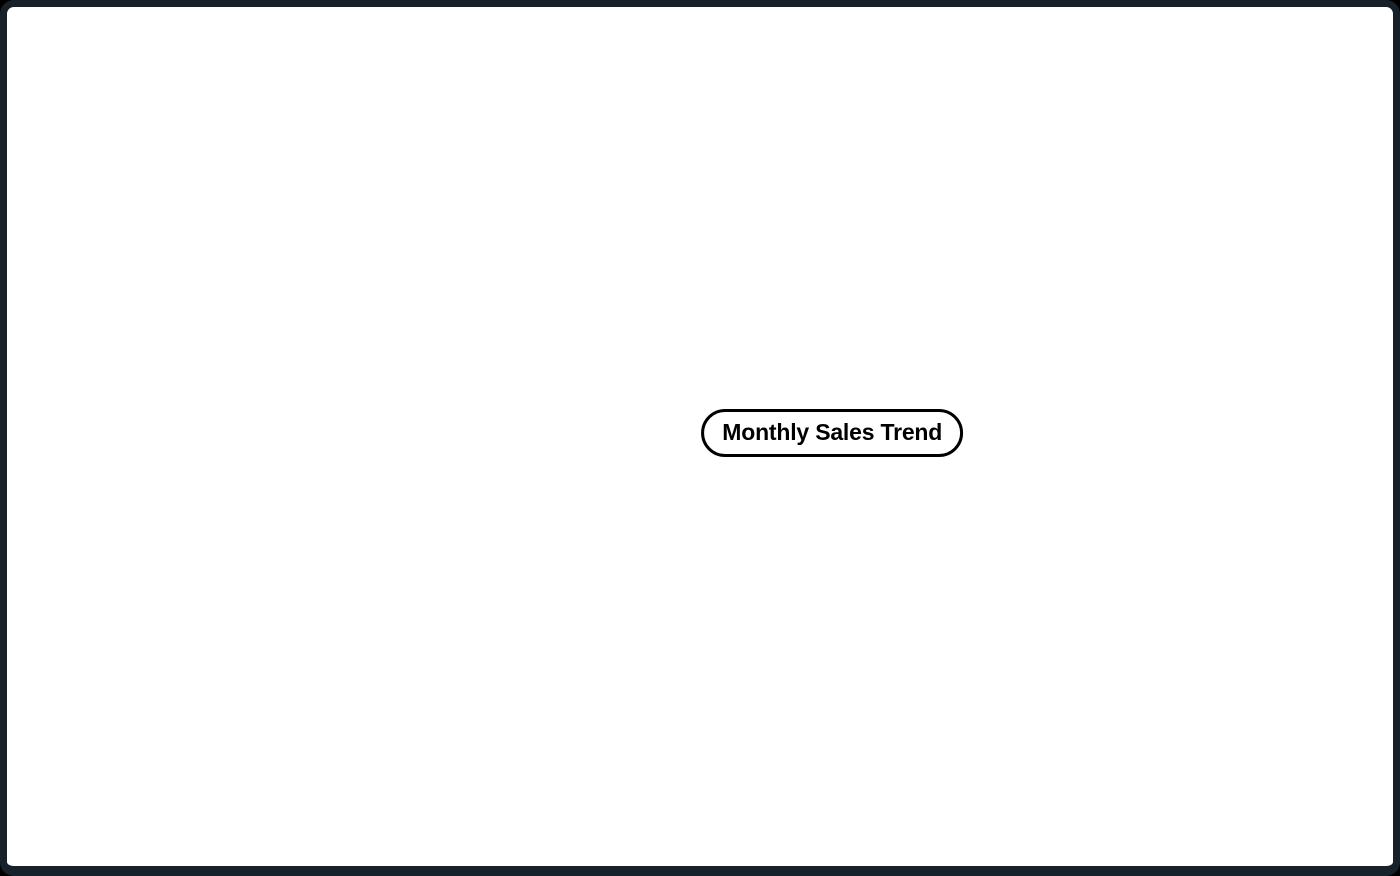 This screenshot has height=876, width=1400. I want to click on trend-annotation-label: Monthly Sales Trend, so click(832, 432).